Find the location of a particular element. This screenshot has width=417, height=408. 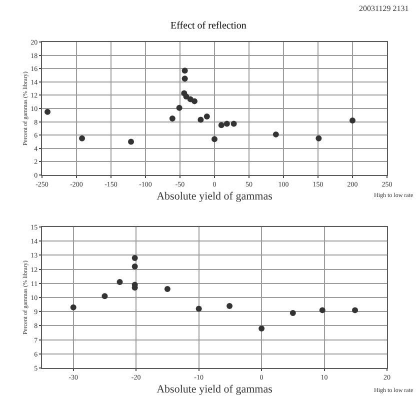

text: 20031129 2131 is located at coordinates (384, 8).